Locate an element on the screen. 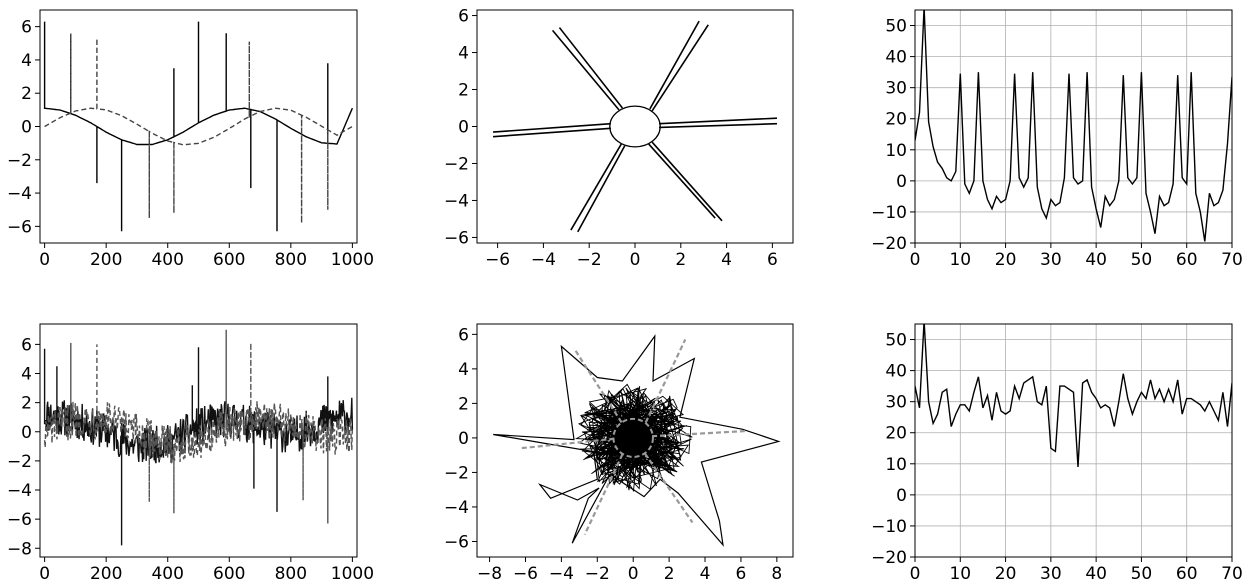 The image size is (1250, 583). chart-panel-1: 0 200 400 600 800 1000 −6 −4 −2 0 2 4 6 is located at coordinates (190, 139).